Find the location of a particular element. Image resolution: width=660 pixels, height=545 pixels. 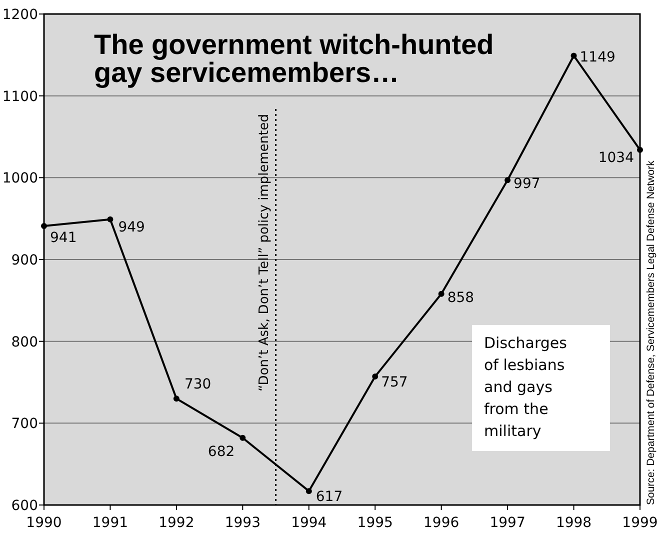

x-tick-label: 1992 is located at coordinates (176, 523).